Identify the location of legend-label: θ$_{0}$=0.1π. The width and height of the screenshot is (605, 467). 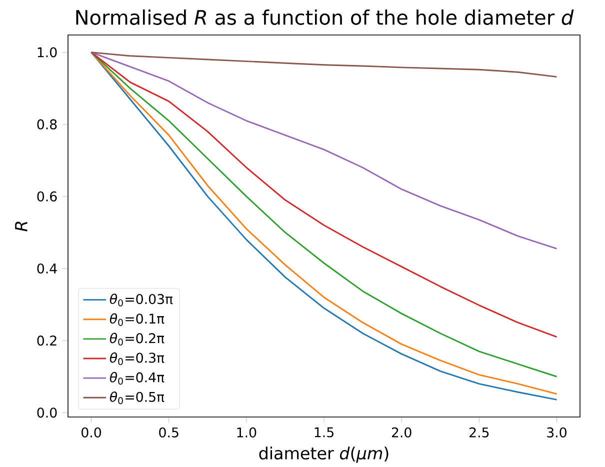
(137, 319).